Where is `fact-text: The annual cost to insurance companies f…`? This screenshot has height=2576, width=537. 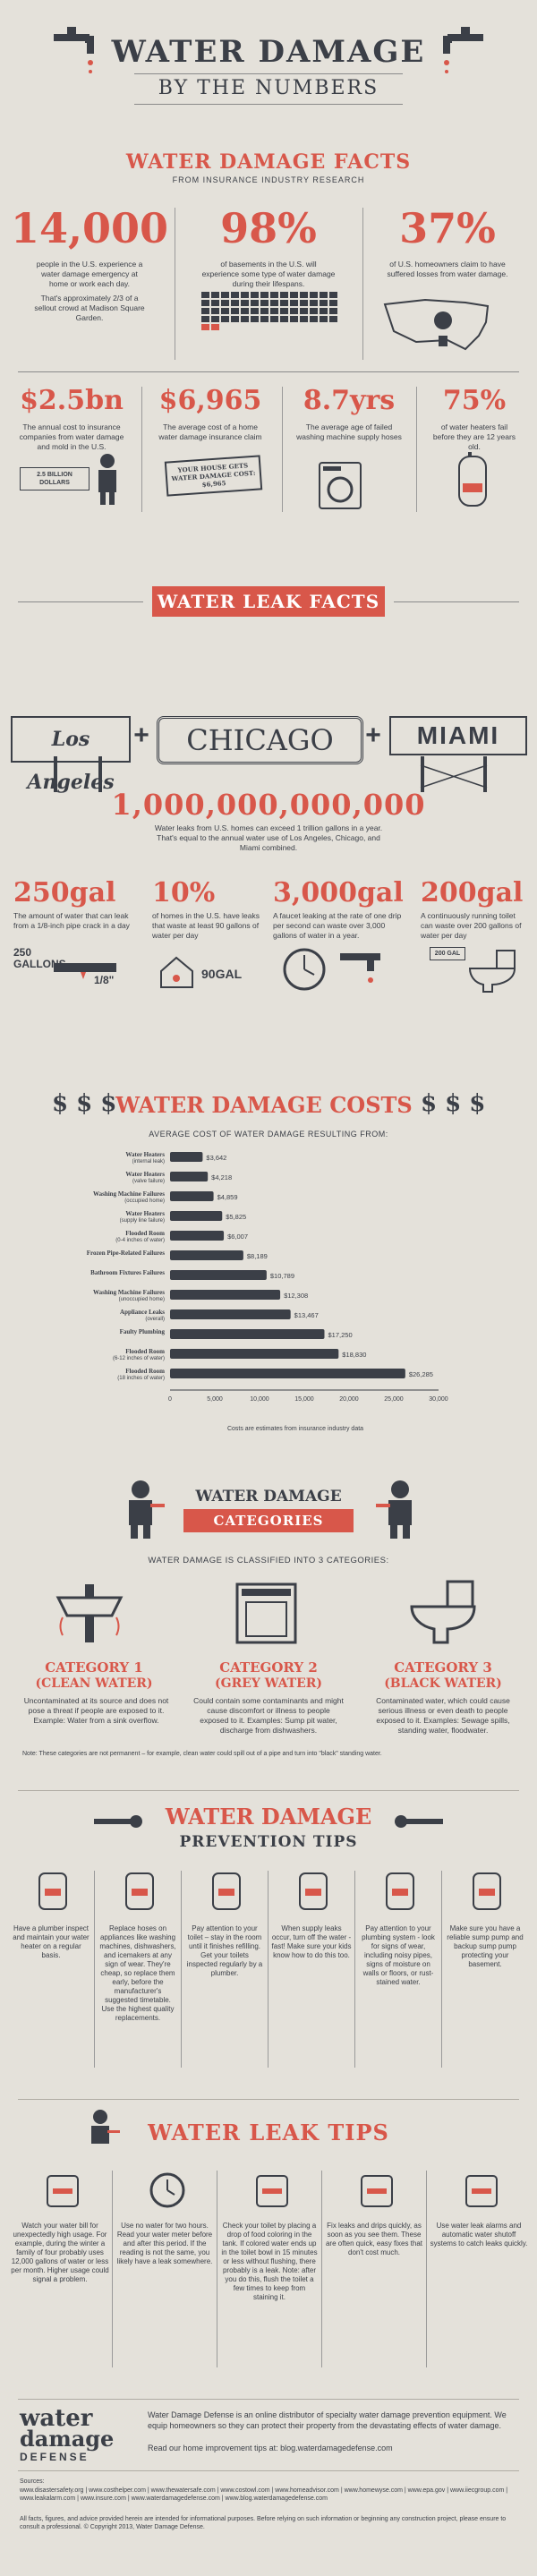 fact-text: The annual cost to insurance companies f… is located at coordinates (71, 436).